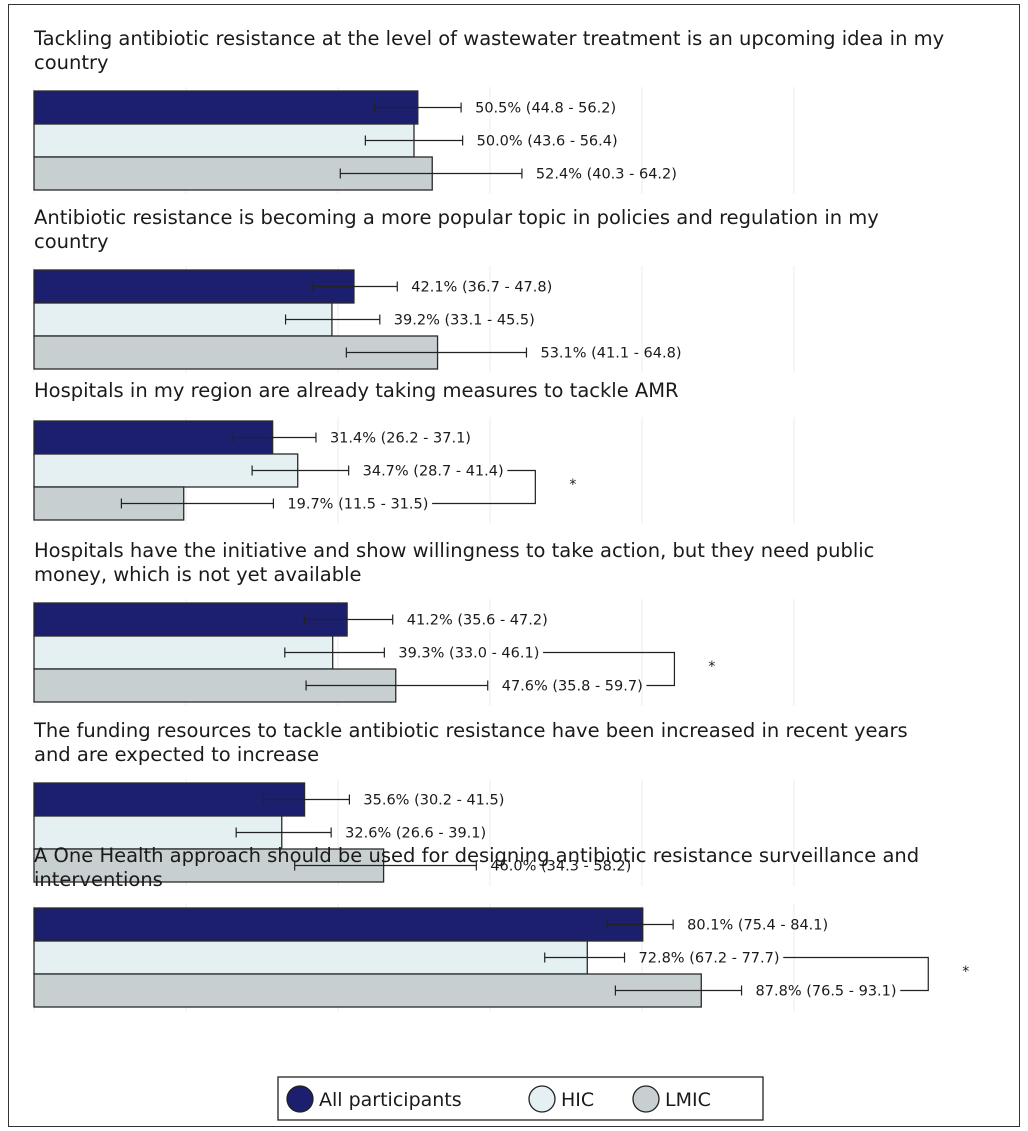  Describe the element at coordinates (572, 687) in the screenshot. I see `value-label: 47.6% (35.8 - 59.7)` at that location.